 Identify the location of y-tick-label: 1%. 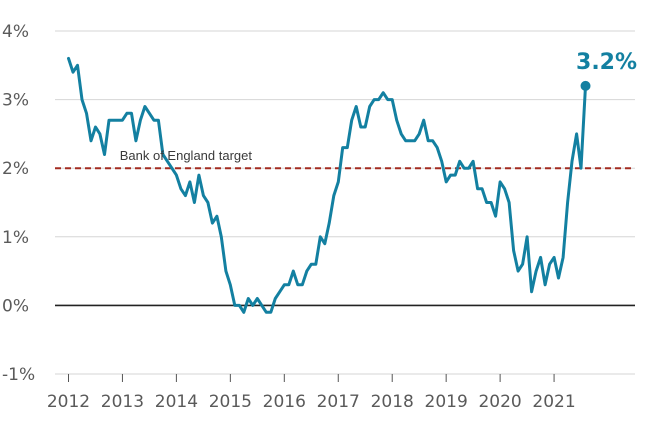
(15, 238).